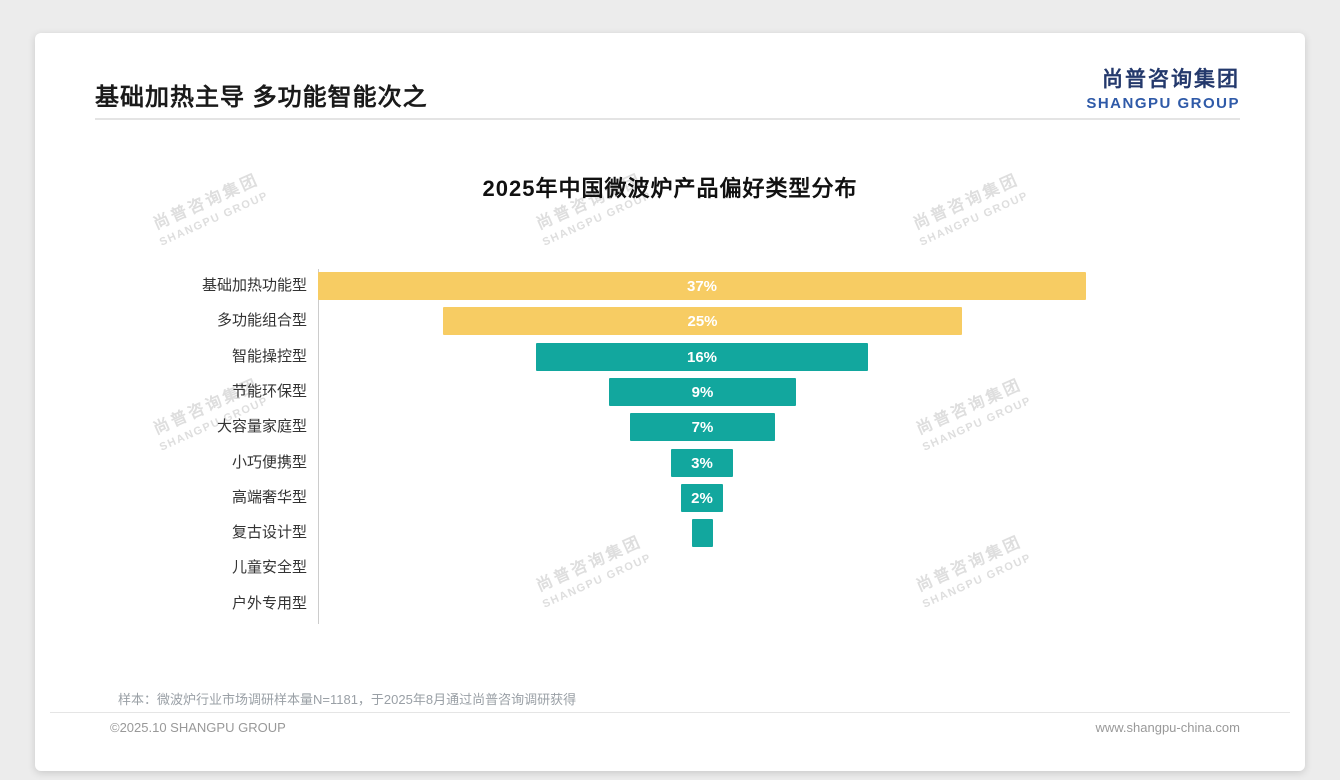  Describe the element at coordinates (667, 119) in the screenshot. I see `header-divider` at that location.